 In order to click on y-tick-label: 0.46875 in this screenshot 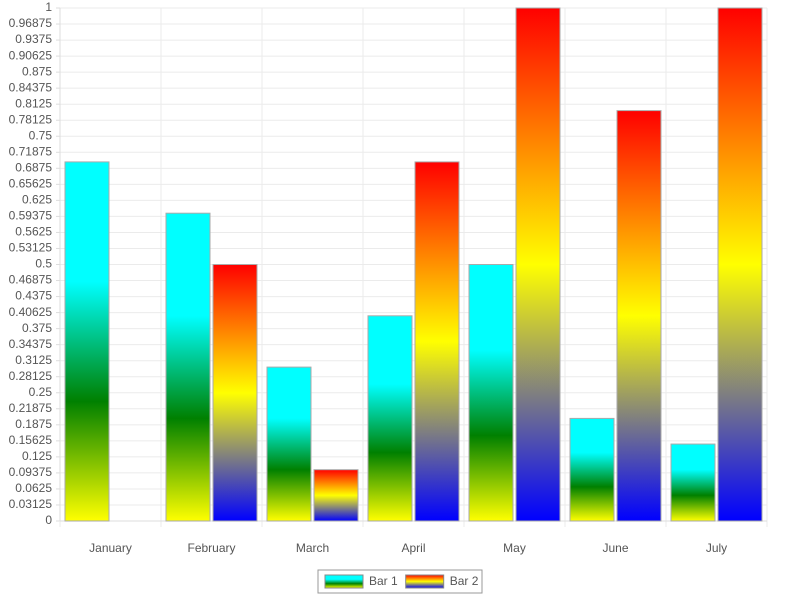, I will do `click(31, 280)`.